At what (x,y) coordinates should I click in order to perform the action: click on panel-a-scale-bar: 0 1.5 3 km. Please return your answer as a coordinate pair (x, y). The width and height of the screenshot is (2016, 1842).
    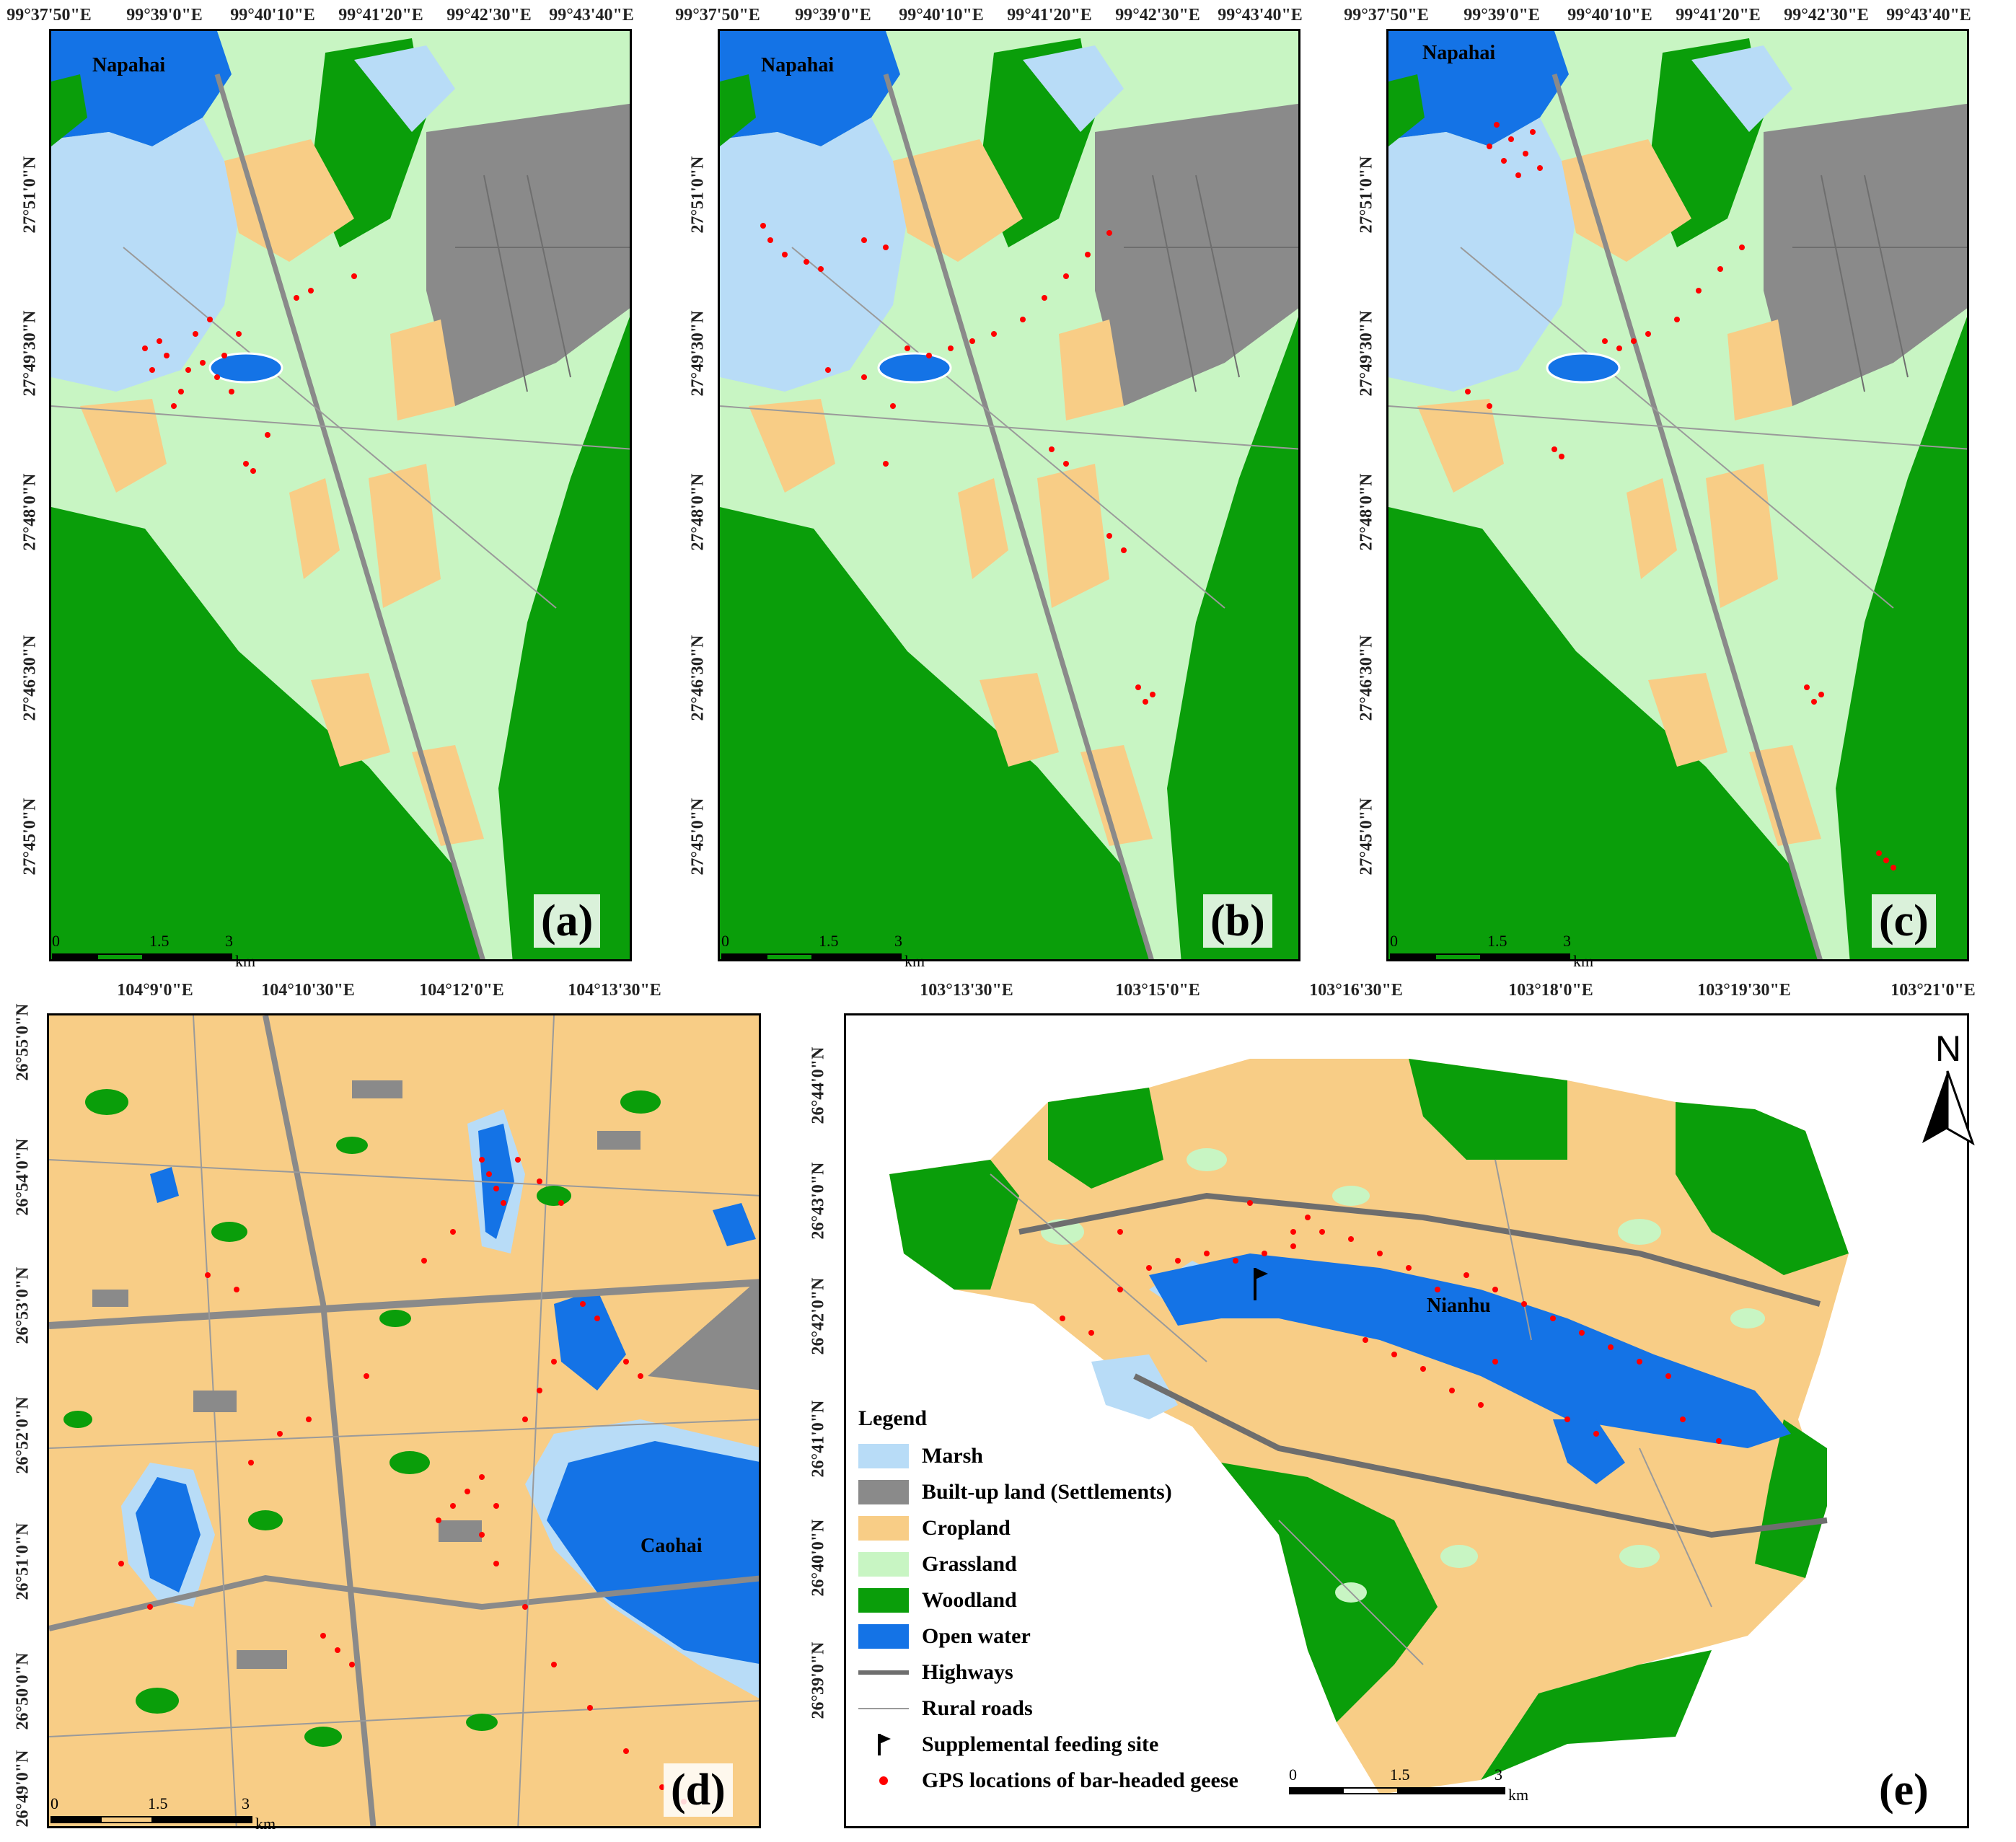
    Looking at the image, I should click on (160, 953).